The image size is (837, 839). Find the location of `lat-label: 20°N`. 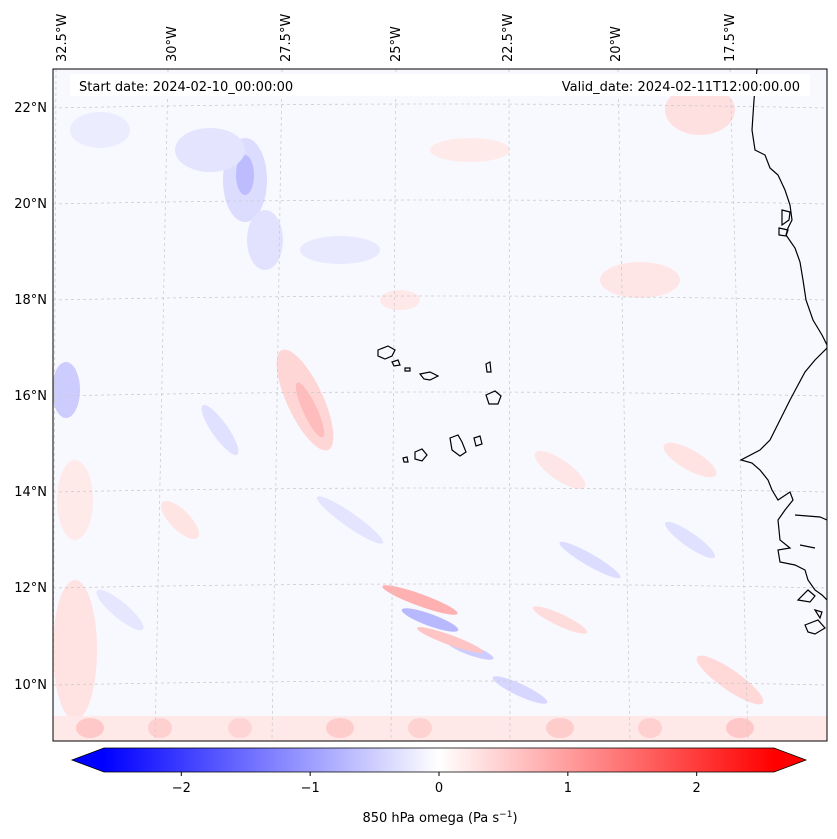

lat-label: 20°N is located at coordinates (30, 204).